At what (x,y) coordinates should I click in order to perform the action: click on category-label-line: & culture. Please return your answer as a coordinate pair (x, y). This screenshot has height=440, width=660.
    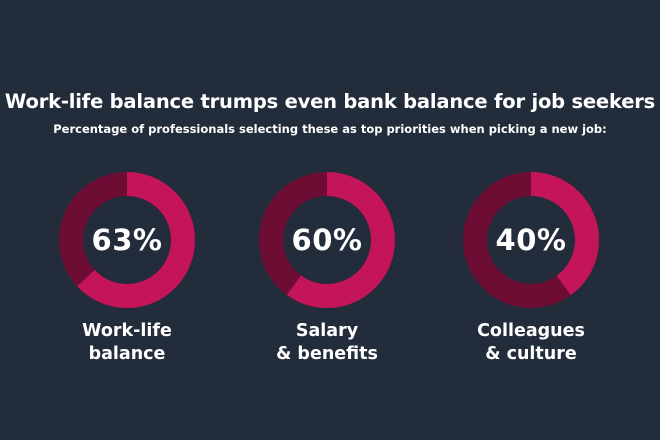
    Looking at the image, I should click on (531, 354).